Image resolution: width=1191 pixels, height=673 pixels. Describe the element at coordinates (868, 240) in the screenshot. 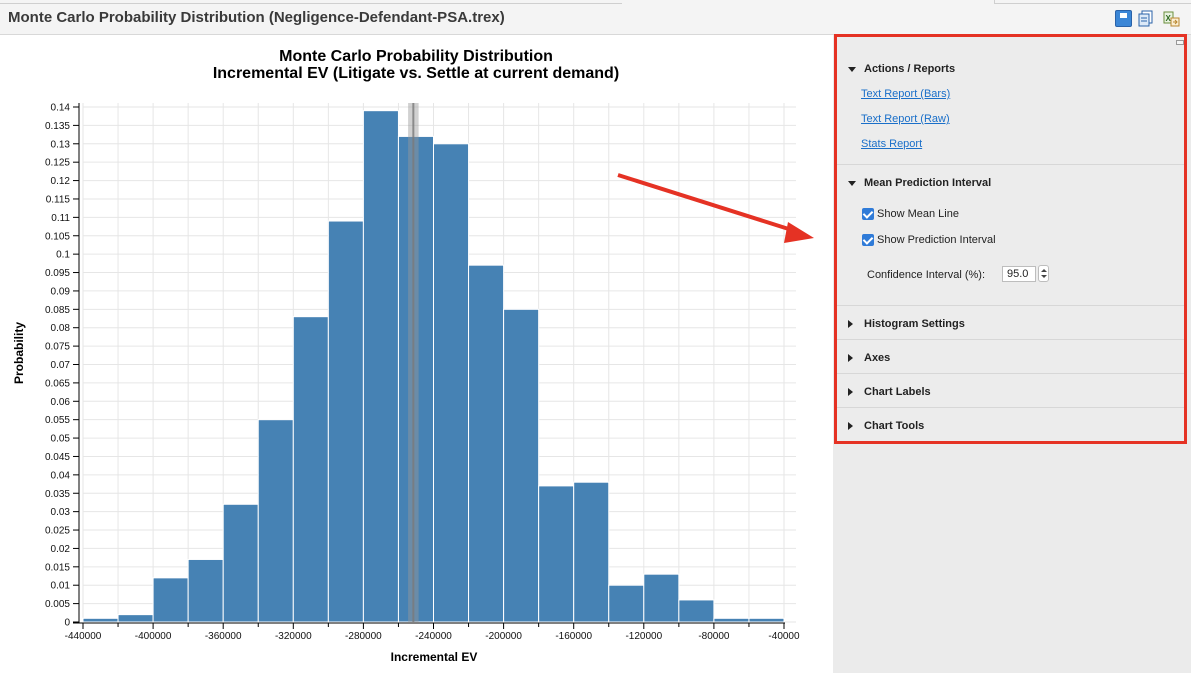

I see `show-prediction-interval-checkbox` at that location.